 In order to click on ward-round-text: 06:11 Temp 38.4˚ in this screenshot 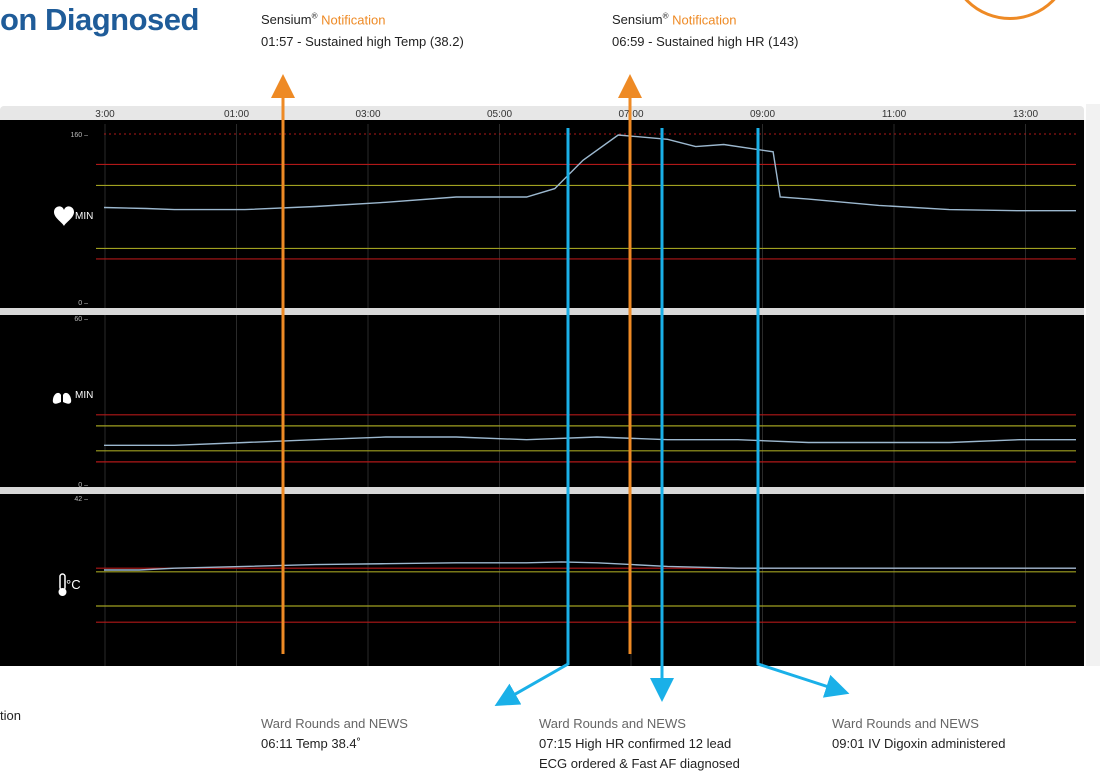, I will do `click(311, 743)`.